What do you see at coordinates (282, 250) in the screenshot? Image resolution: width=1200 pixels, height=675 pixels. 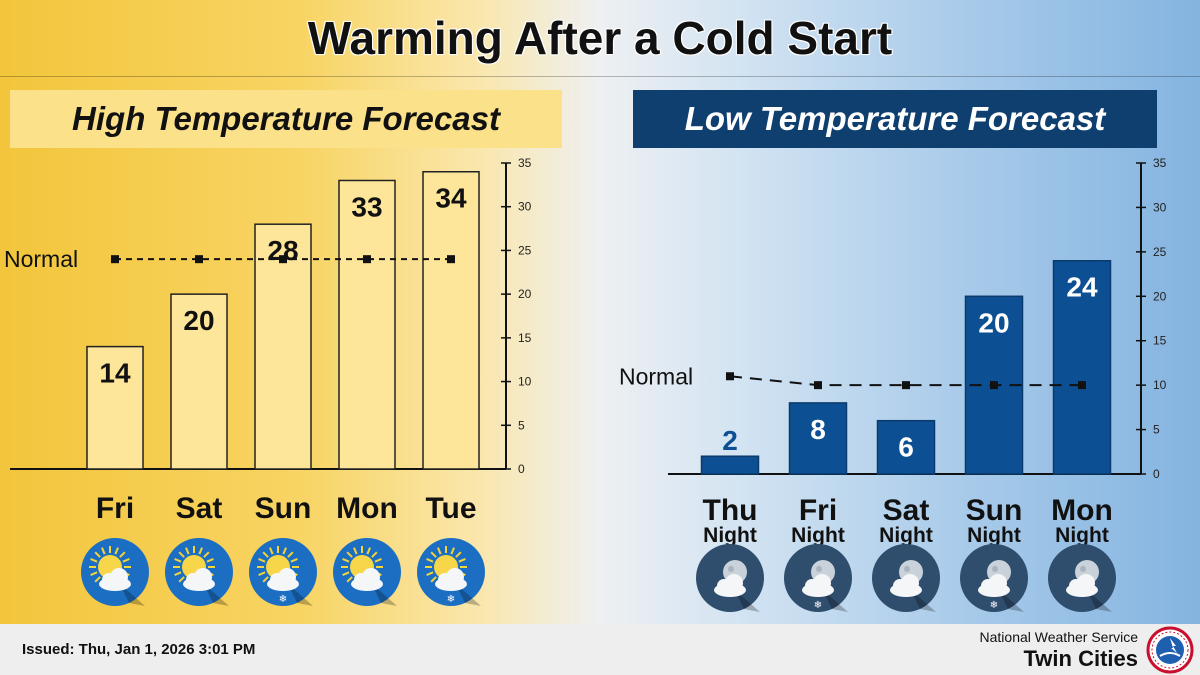 I see `value-label: 28` at bounding box center [282, 250].